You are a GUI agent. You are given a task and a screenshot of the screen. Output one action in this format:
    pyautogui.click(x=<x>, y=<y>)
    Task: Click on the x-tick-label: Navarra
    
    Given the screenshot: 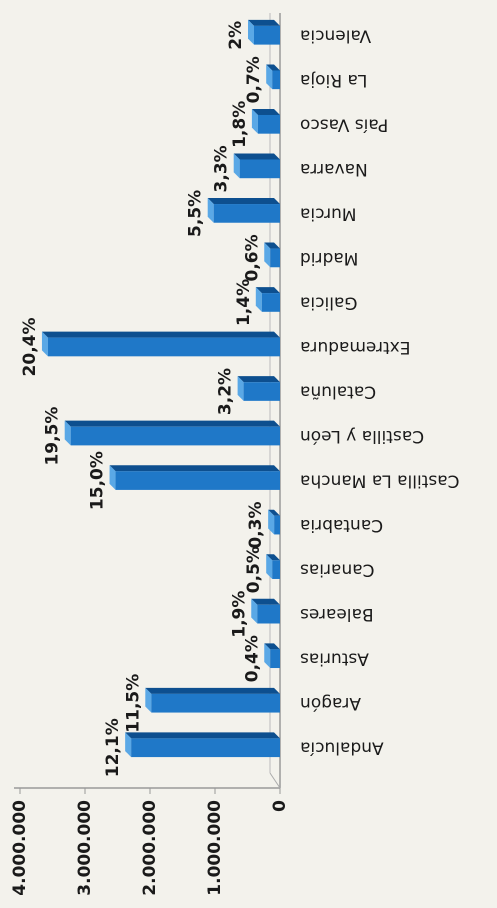 What is the action you would take?
    pyautogui.click(x=334, y=169)
    